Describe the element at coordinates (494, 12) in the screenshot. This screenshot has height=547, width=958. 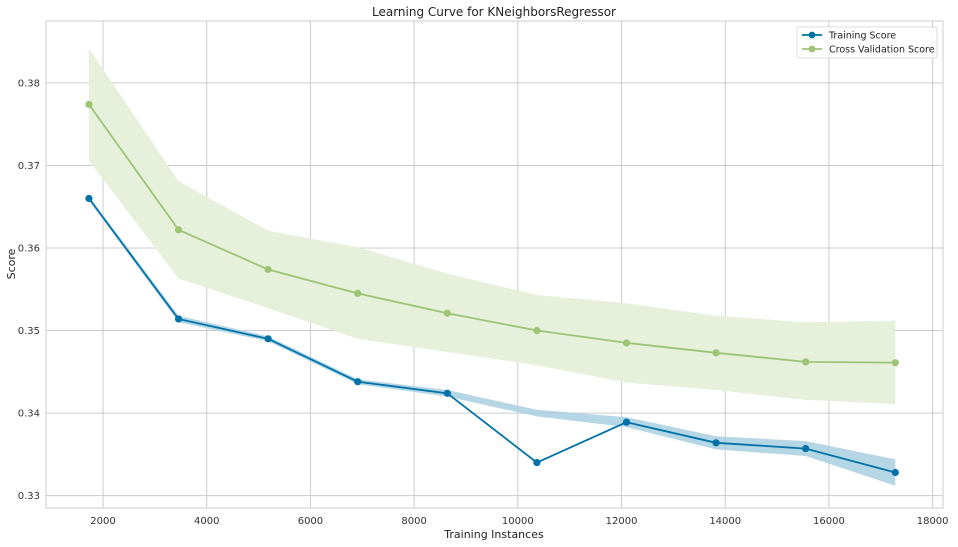
I see `chart-title: Learning Curve for KNeighborsRegressor` at that location.